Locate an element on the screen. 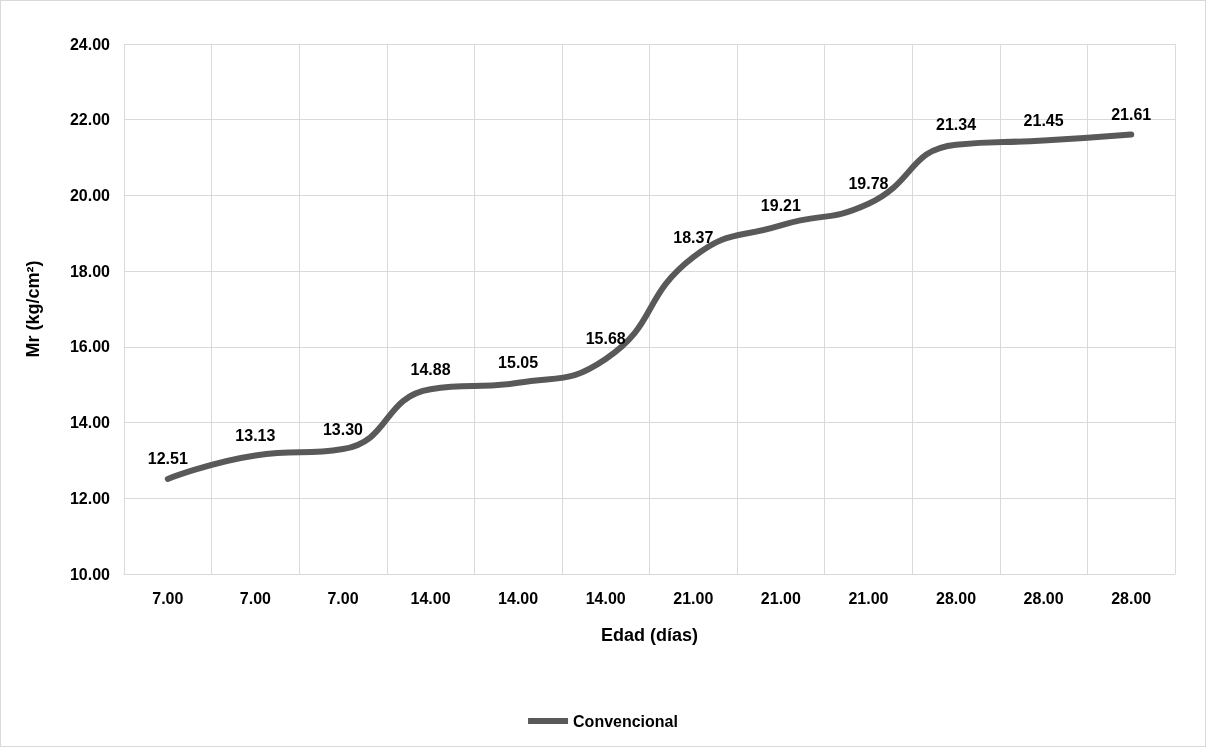 The height and width of the screenshot is (747, 1206). y-tick-label: 18.00 is located at coordinates (90, 271).